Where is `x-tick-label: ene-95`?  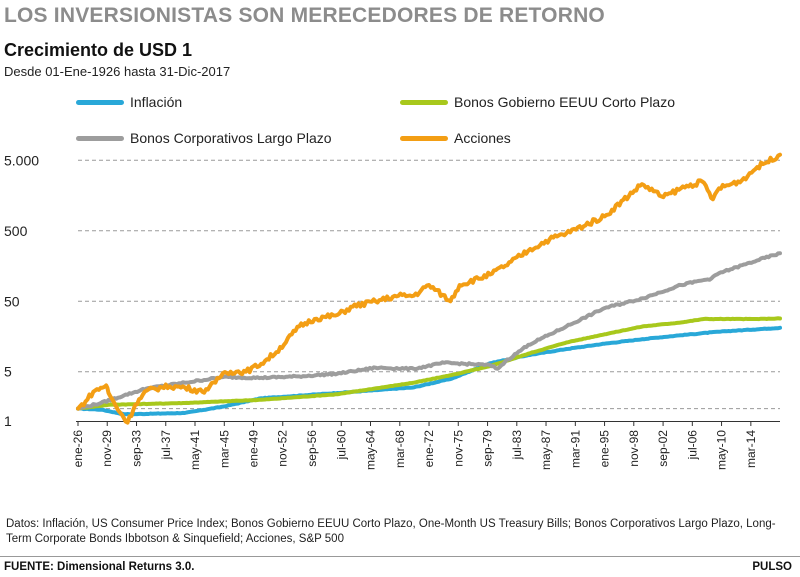
x-tick-label: ene-95 is located at coordinates (605, 449).